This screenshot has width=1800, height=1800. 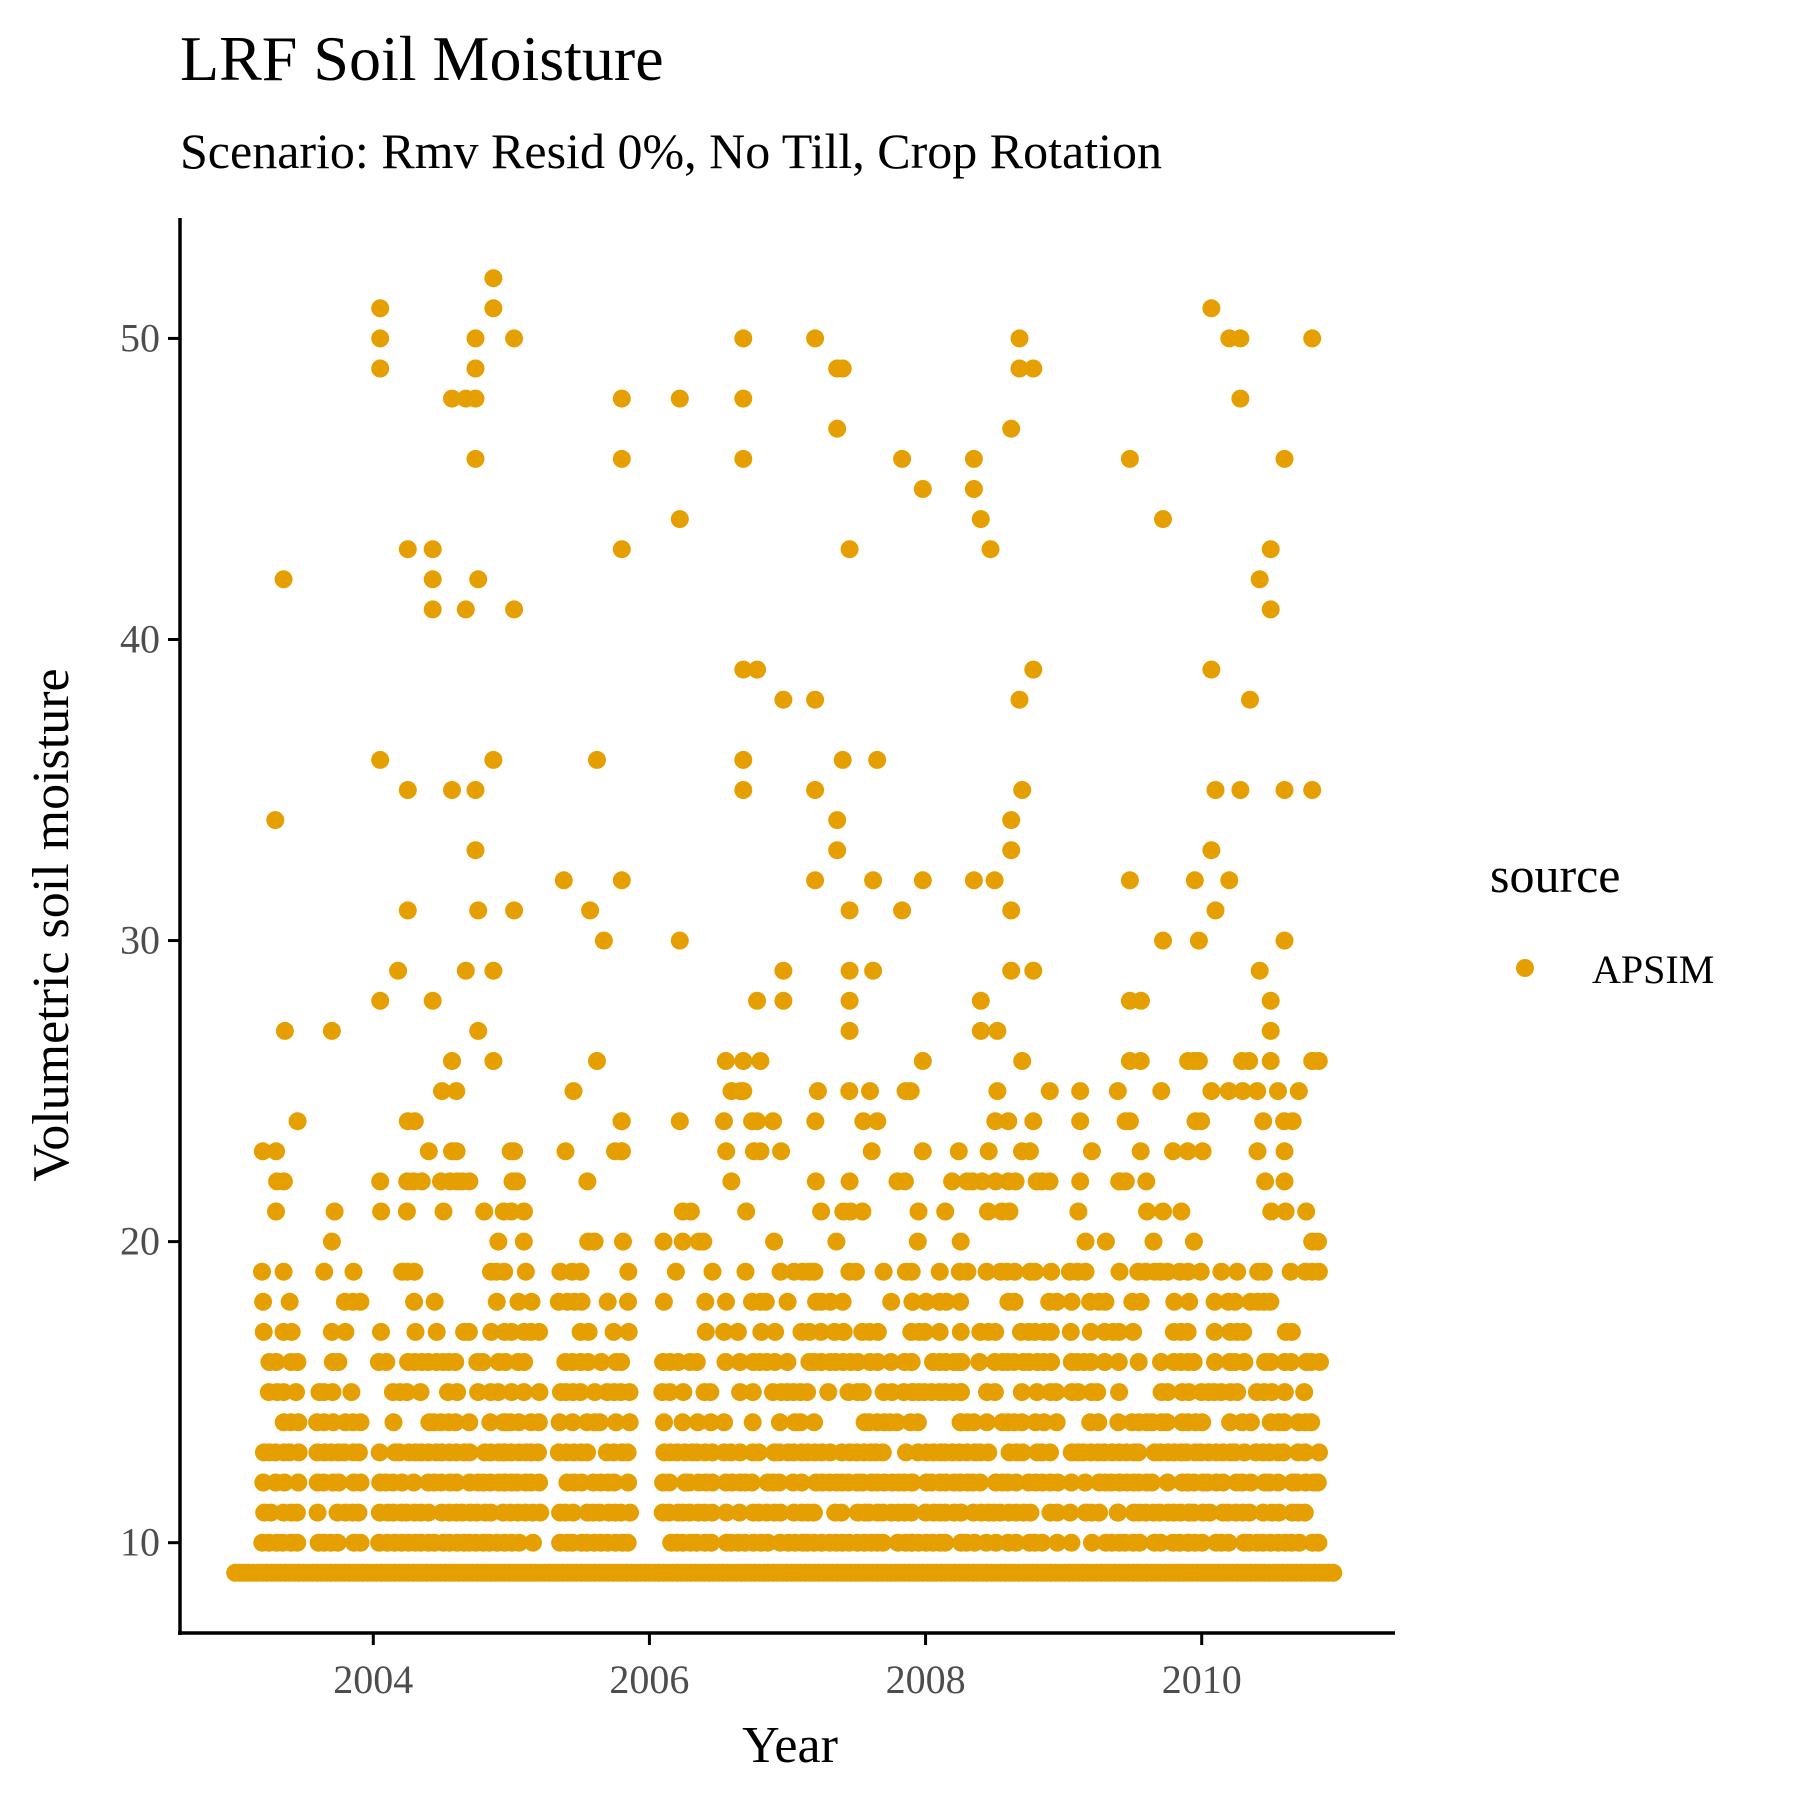 I want to click on y-tick-label: 10, so click(x=140, y=1542).